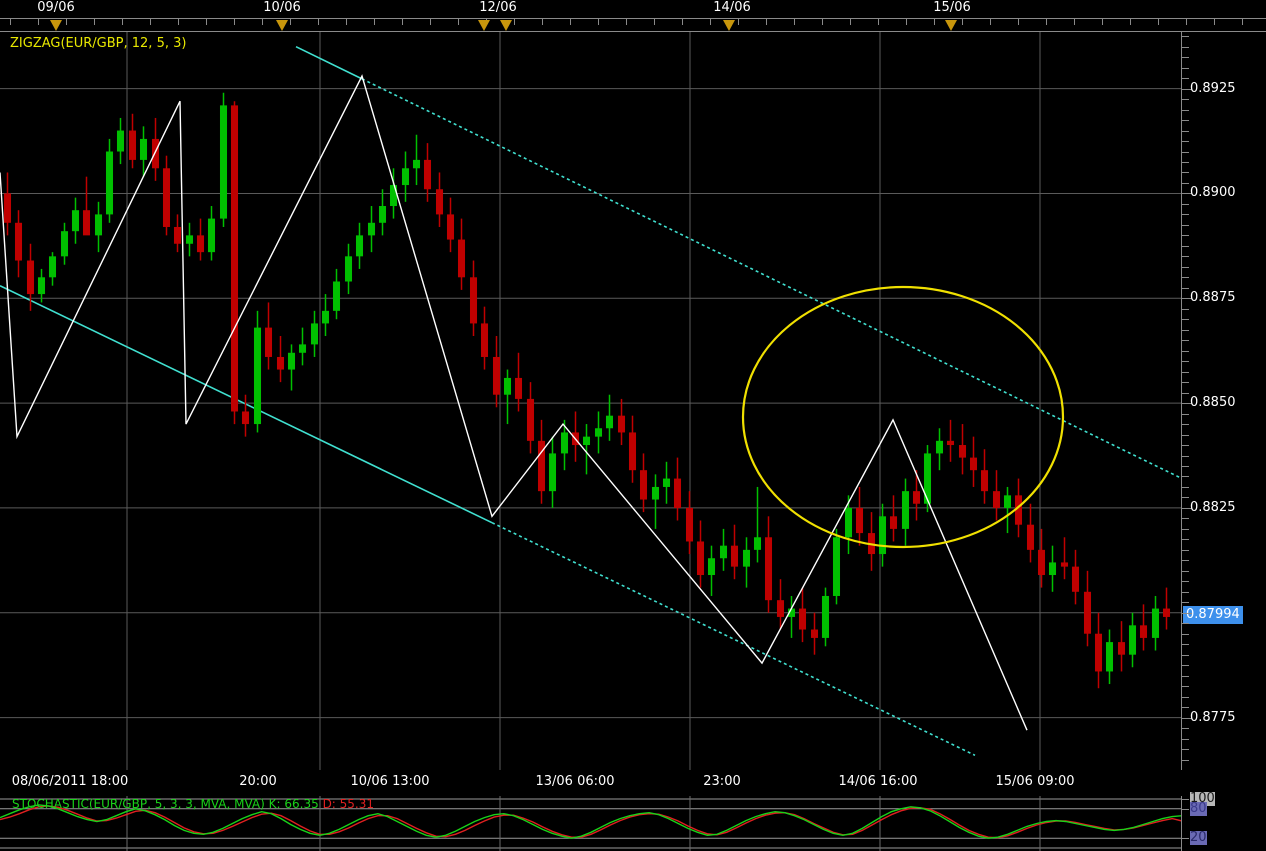  Describe the element at coordinates (1198, 838) in the screenshot. I see `stochastic-scale-label: 20` at that location.